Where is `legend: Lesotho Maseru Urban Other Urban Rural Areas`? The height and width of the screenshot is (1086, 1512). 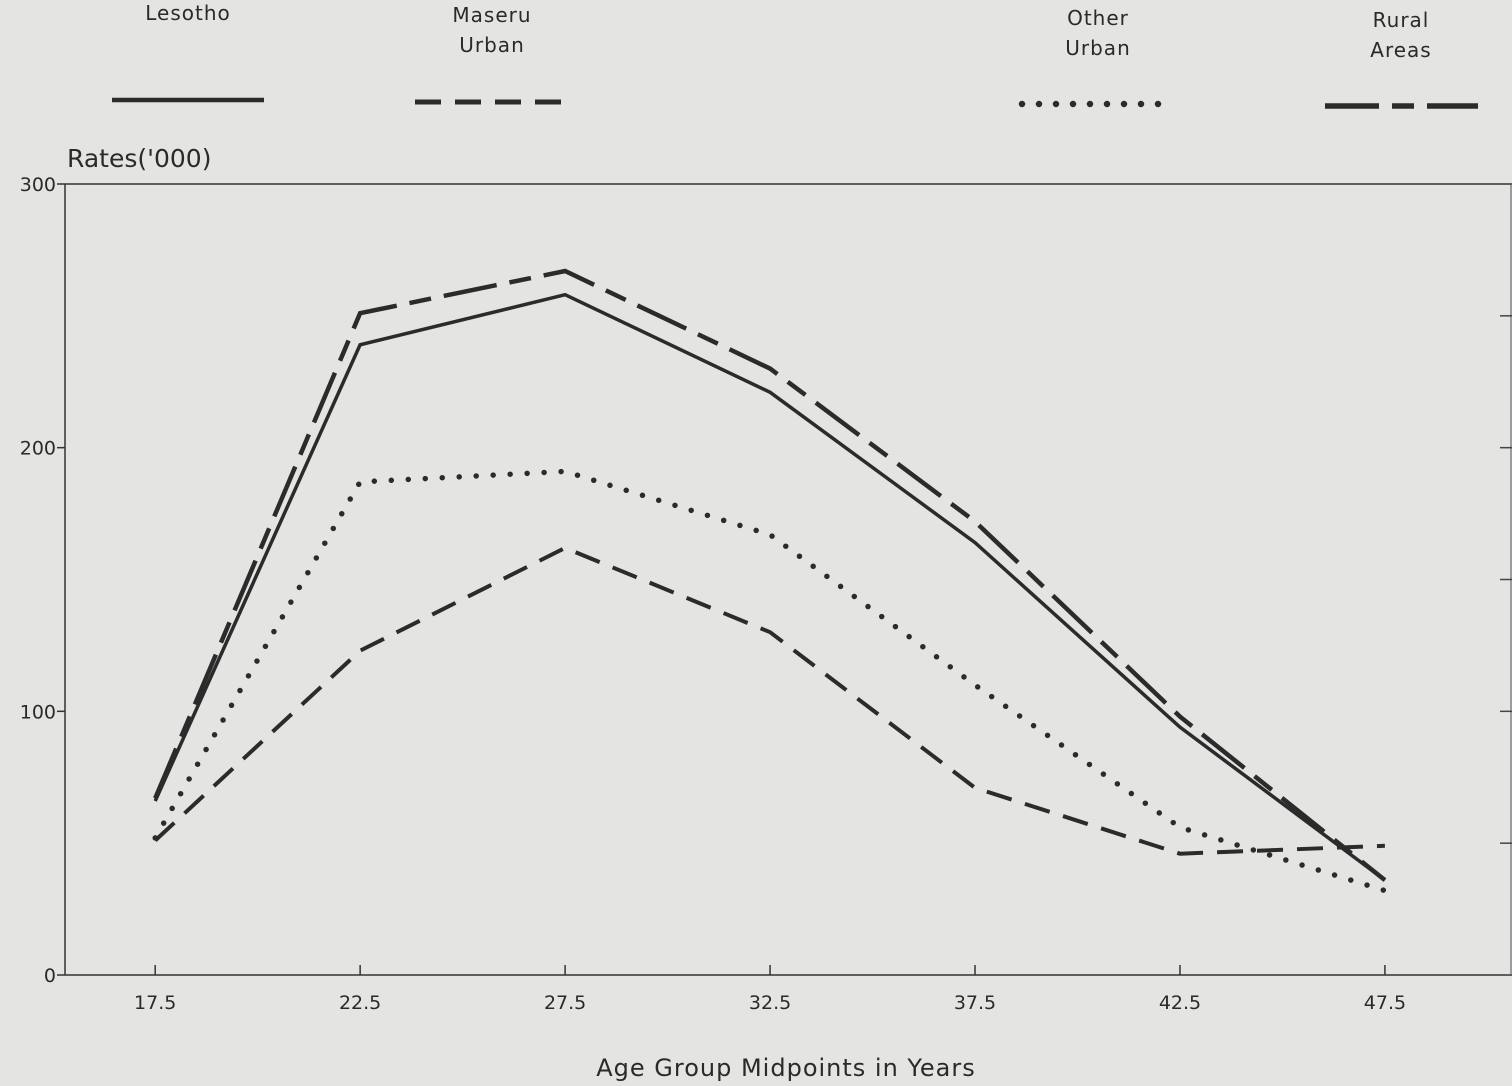
legend: Lesotho Maseru Urban Other Urban Rural Areas is located at coordinates (795, 55).